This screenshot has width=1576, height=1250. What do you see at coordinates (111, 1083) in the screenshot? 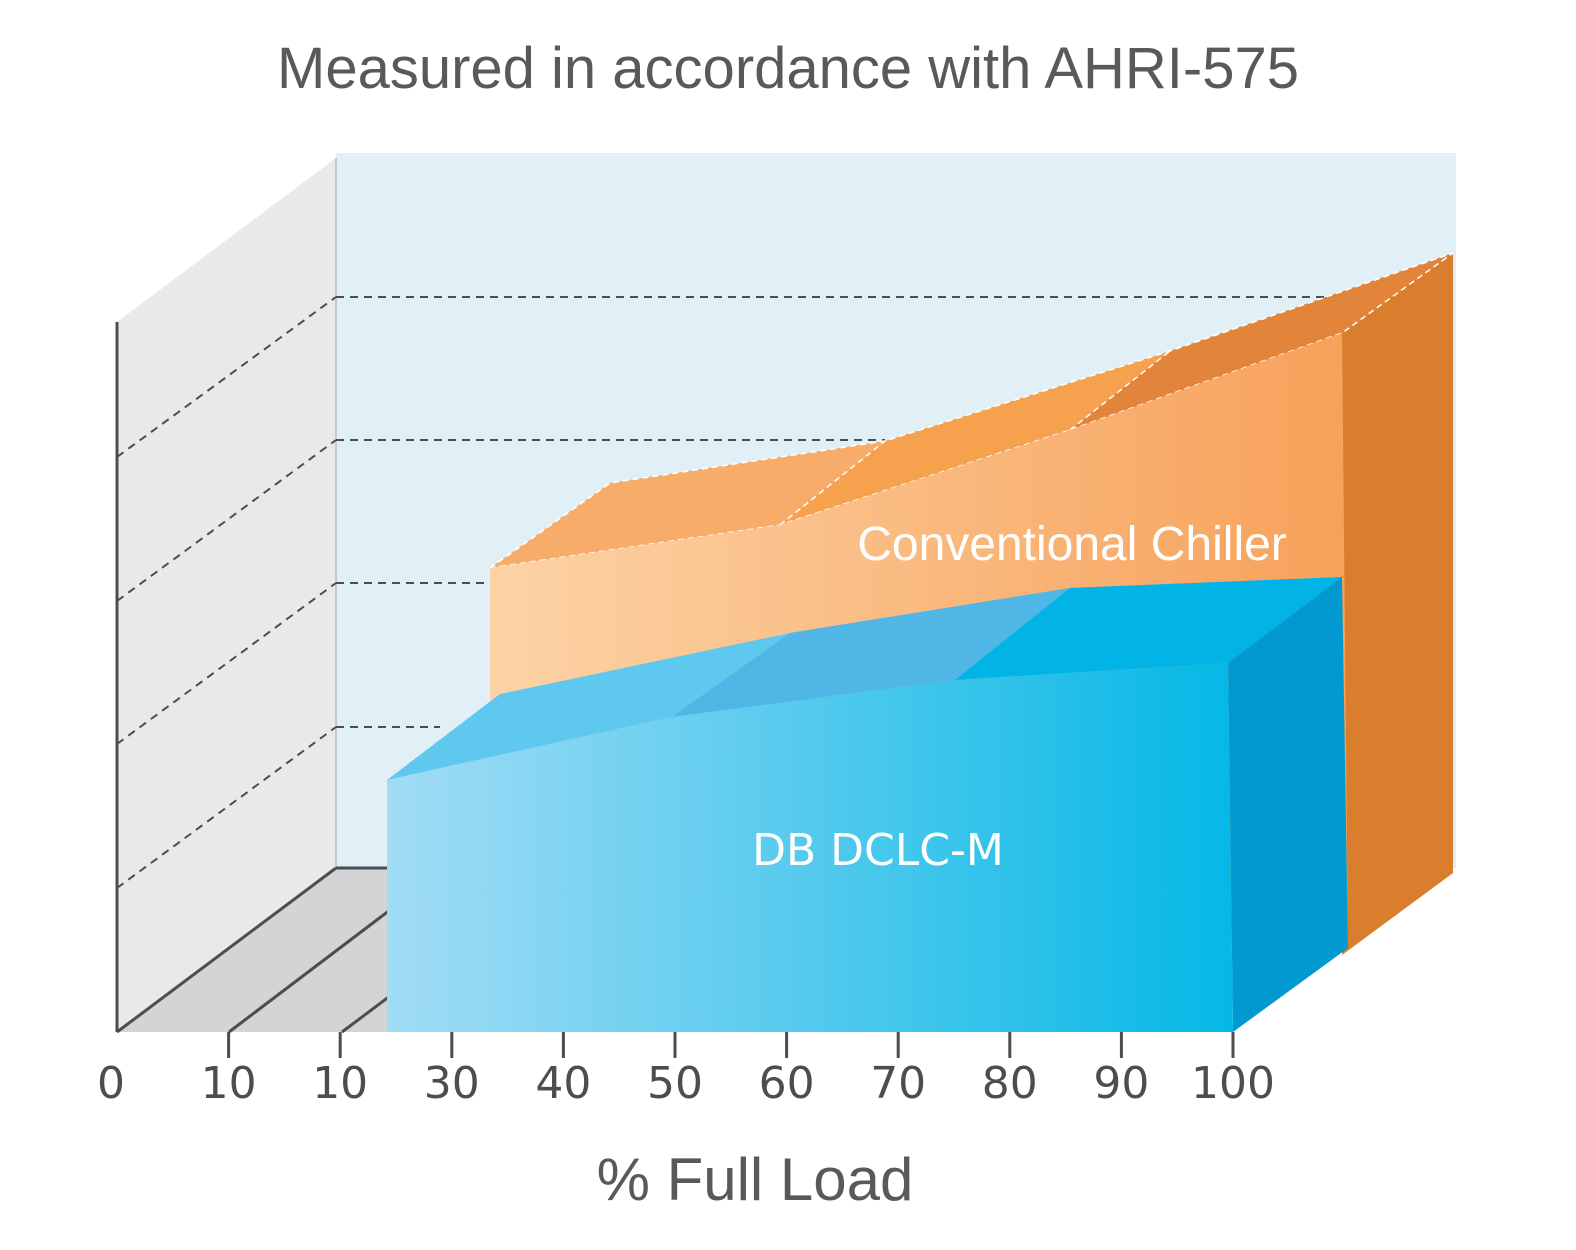
I see `x-tick-label: 0` at bounding box center [111, 1083].